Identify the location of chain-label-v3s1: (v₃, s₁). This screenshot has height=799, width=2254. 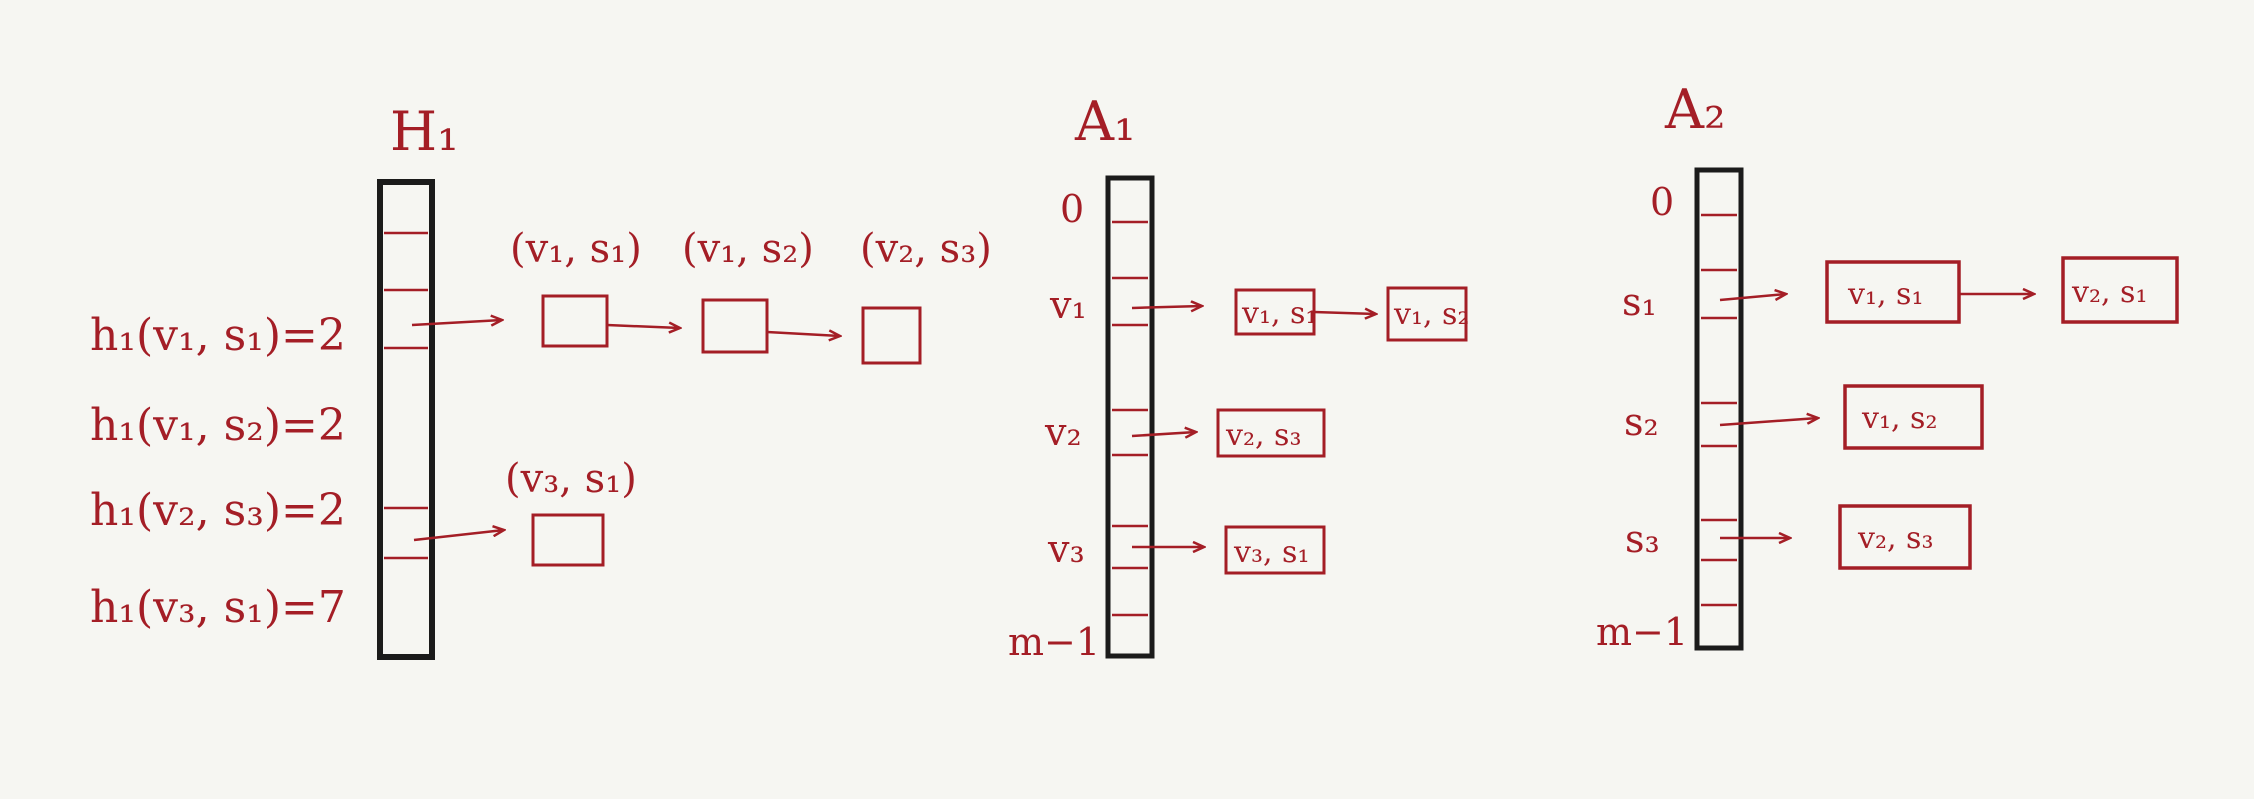
(571, 479).